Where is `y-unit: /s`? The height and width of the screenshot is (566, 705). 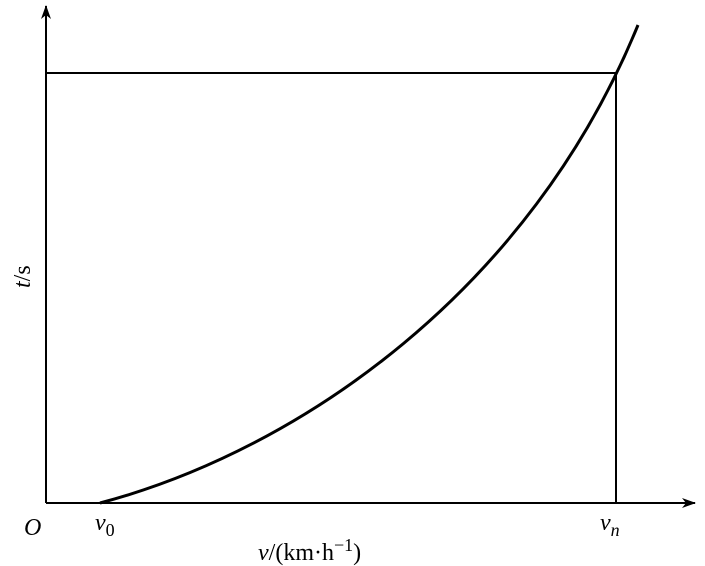
y-unit: /s is located at coordinates (23, 273).